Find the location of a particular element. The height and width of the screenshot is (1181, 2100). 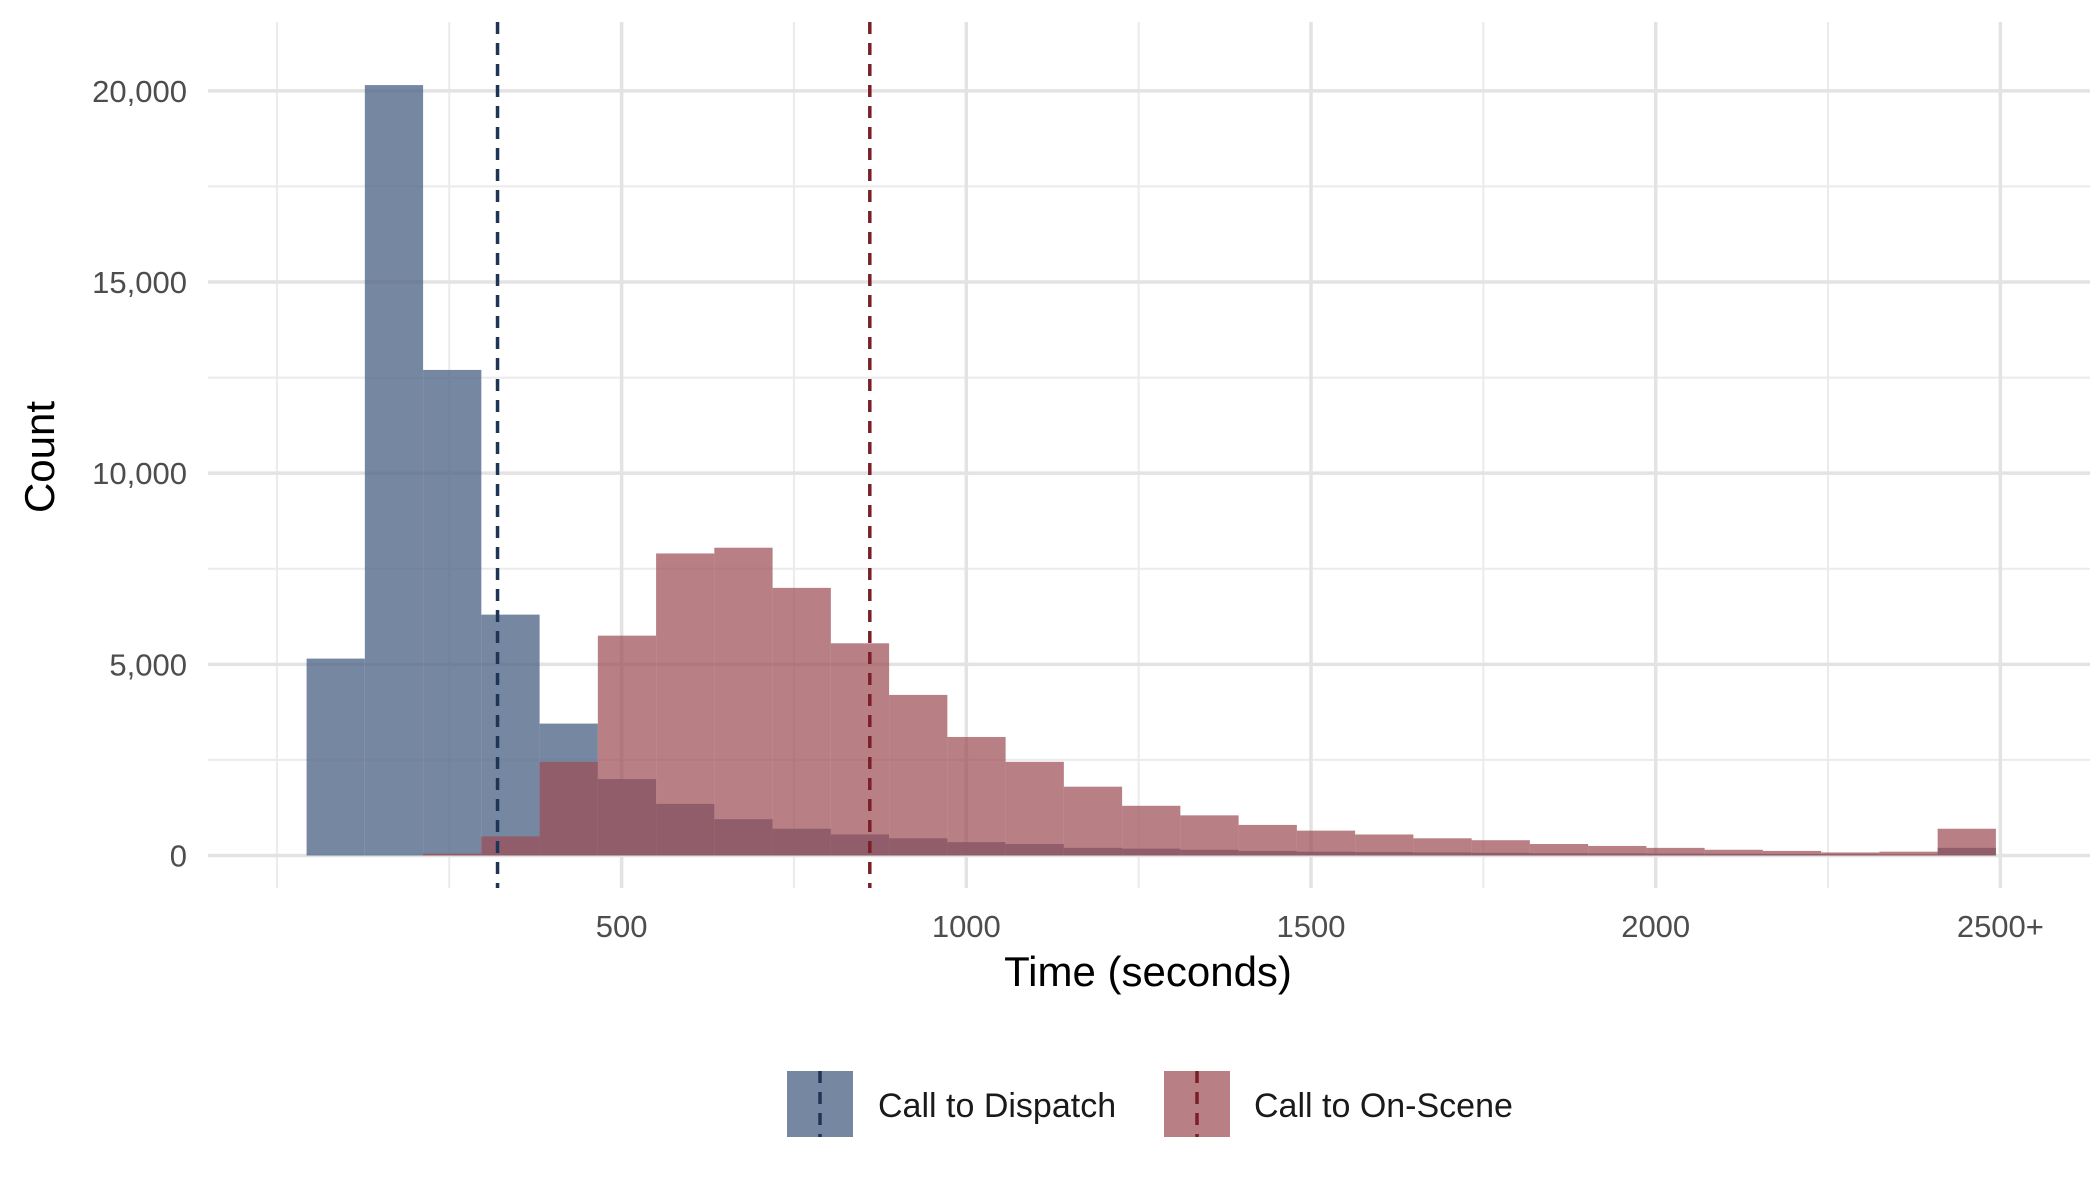

y-tick-label: 20,000 is located at coordinates (139, 91).